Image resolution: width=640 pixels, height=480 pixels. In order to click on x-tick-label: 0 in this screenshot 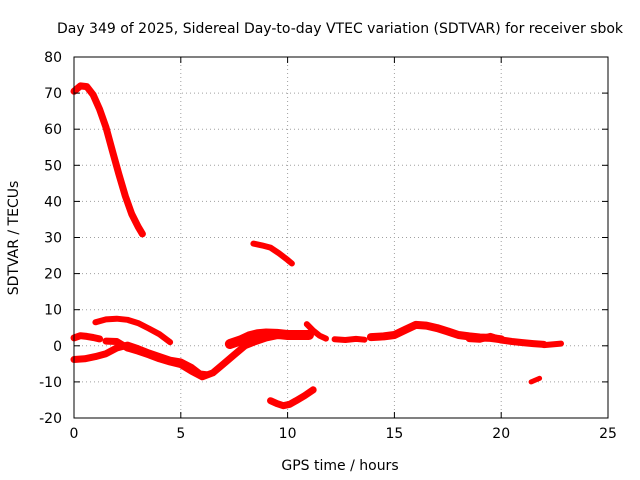, I will do `click(74, 434)`.